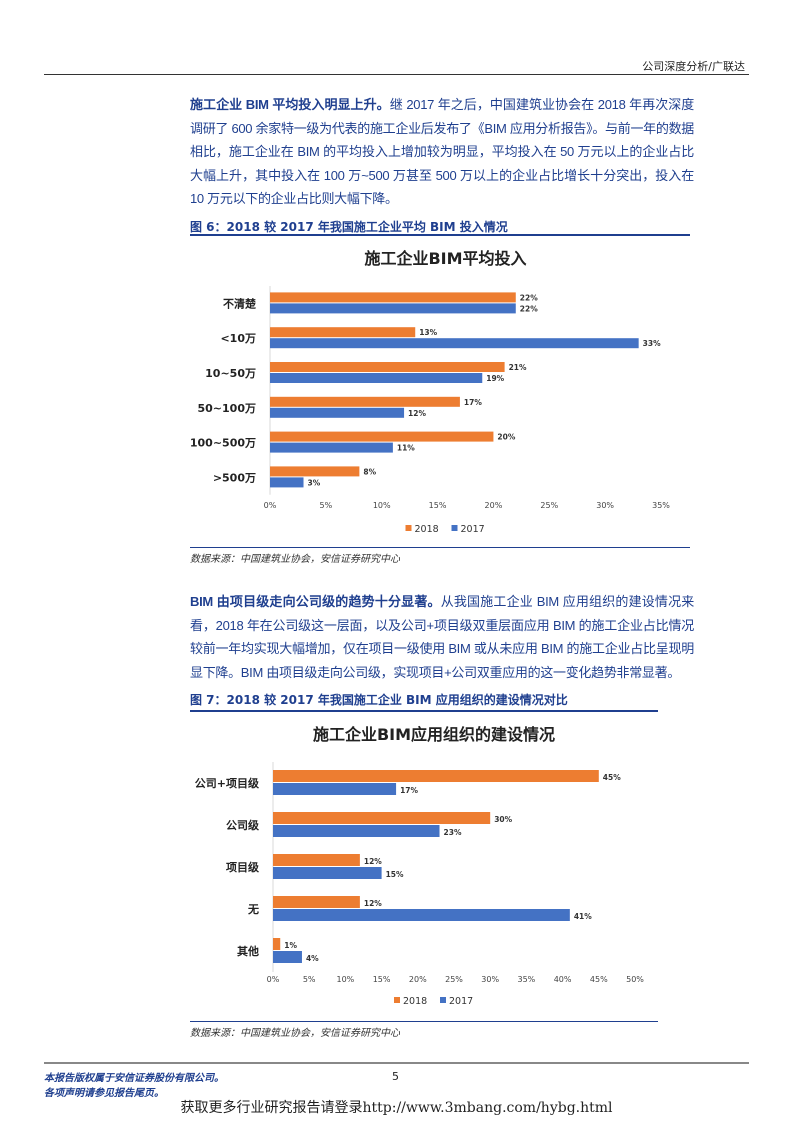 This screenshot has width=793, height=1122. What do you see at coordinates (434, 734) in the screenshot?
I see `chart-title: 施工企业BIM应用组织的建设情况` at bounding box center [434, 734].